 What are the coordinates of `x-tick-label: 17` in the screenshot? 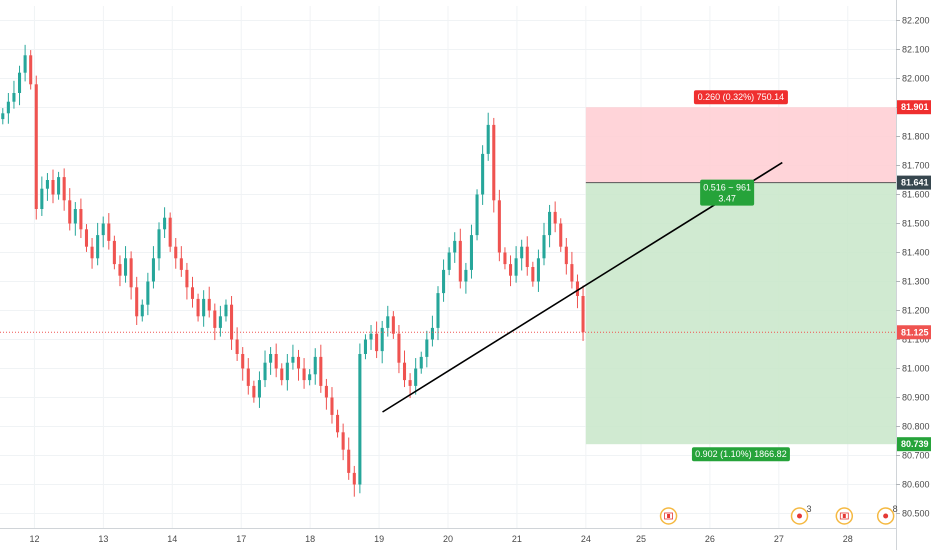 It's located at (241, 539).